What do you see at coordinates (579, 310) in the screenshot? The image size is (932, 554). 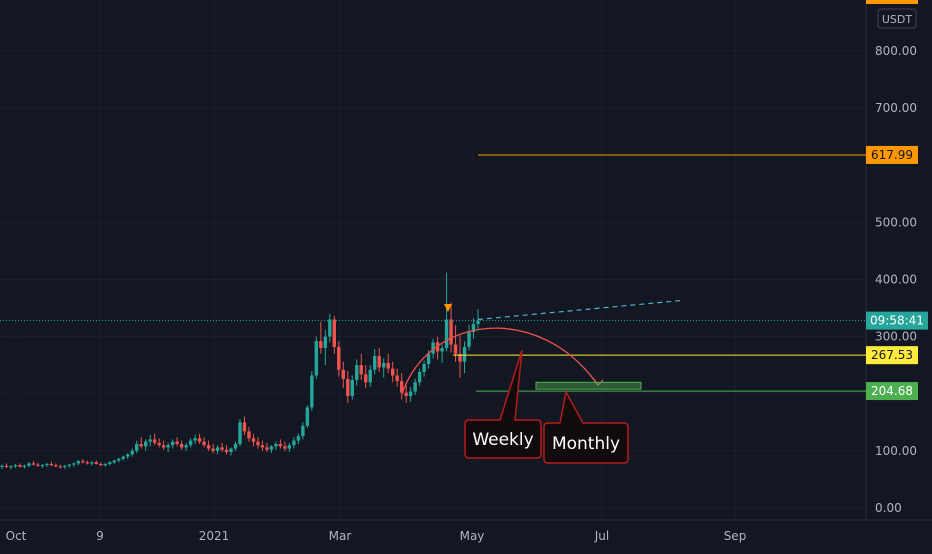 I see `trend-line` at bounding box center [579, 310].